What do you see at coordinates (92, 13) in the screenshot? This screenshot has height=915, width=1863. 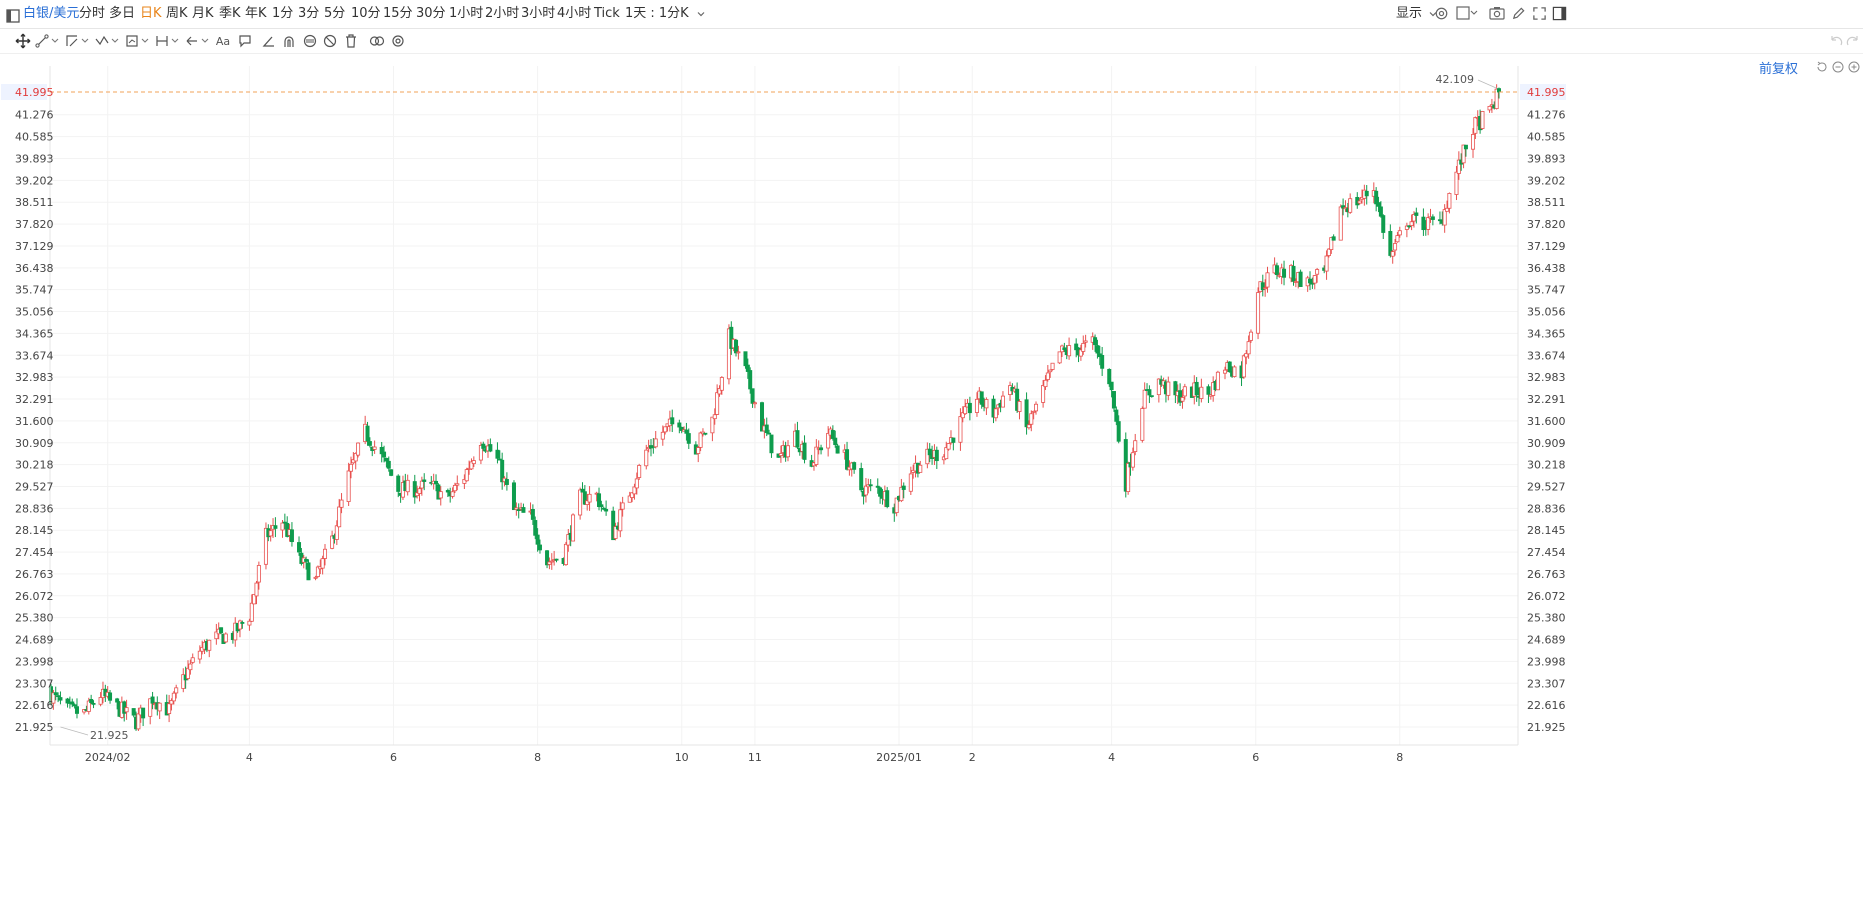 I see `period-tab-0: 分时` at bounding box center [92, 13].